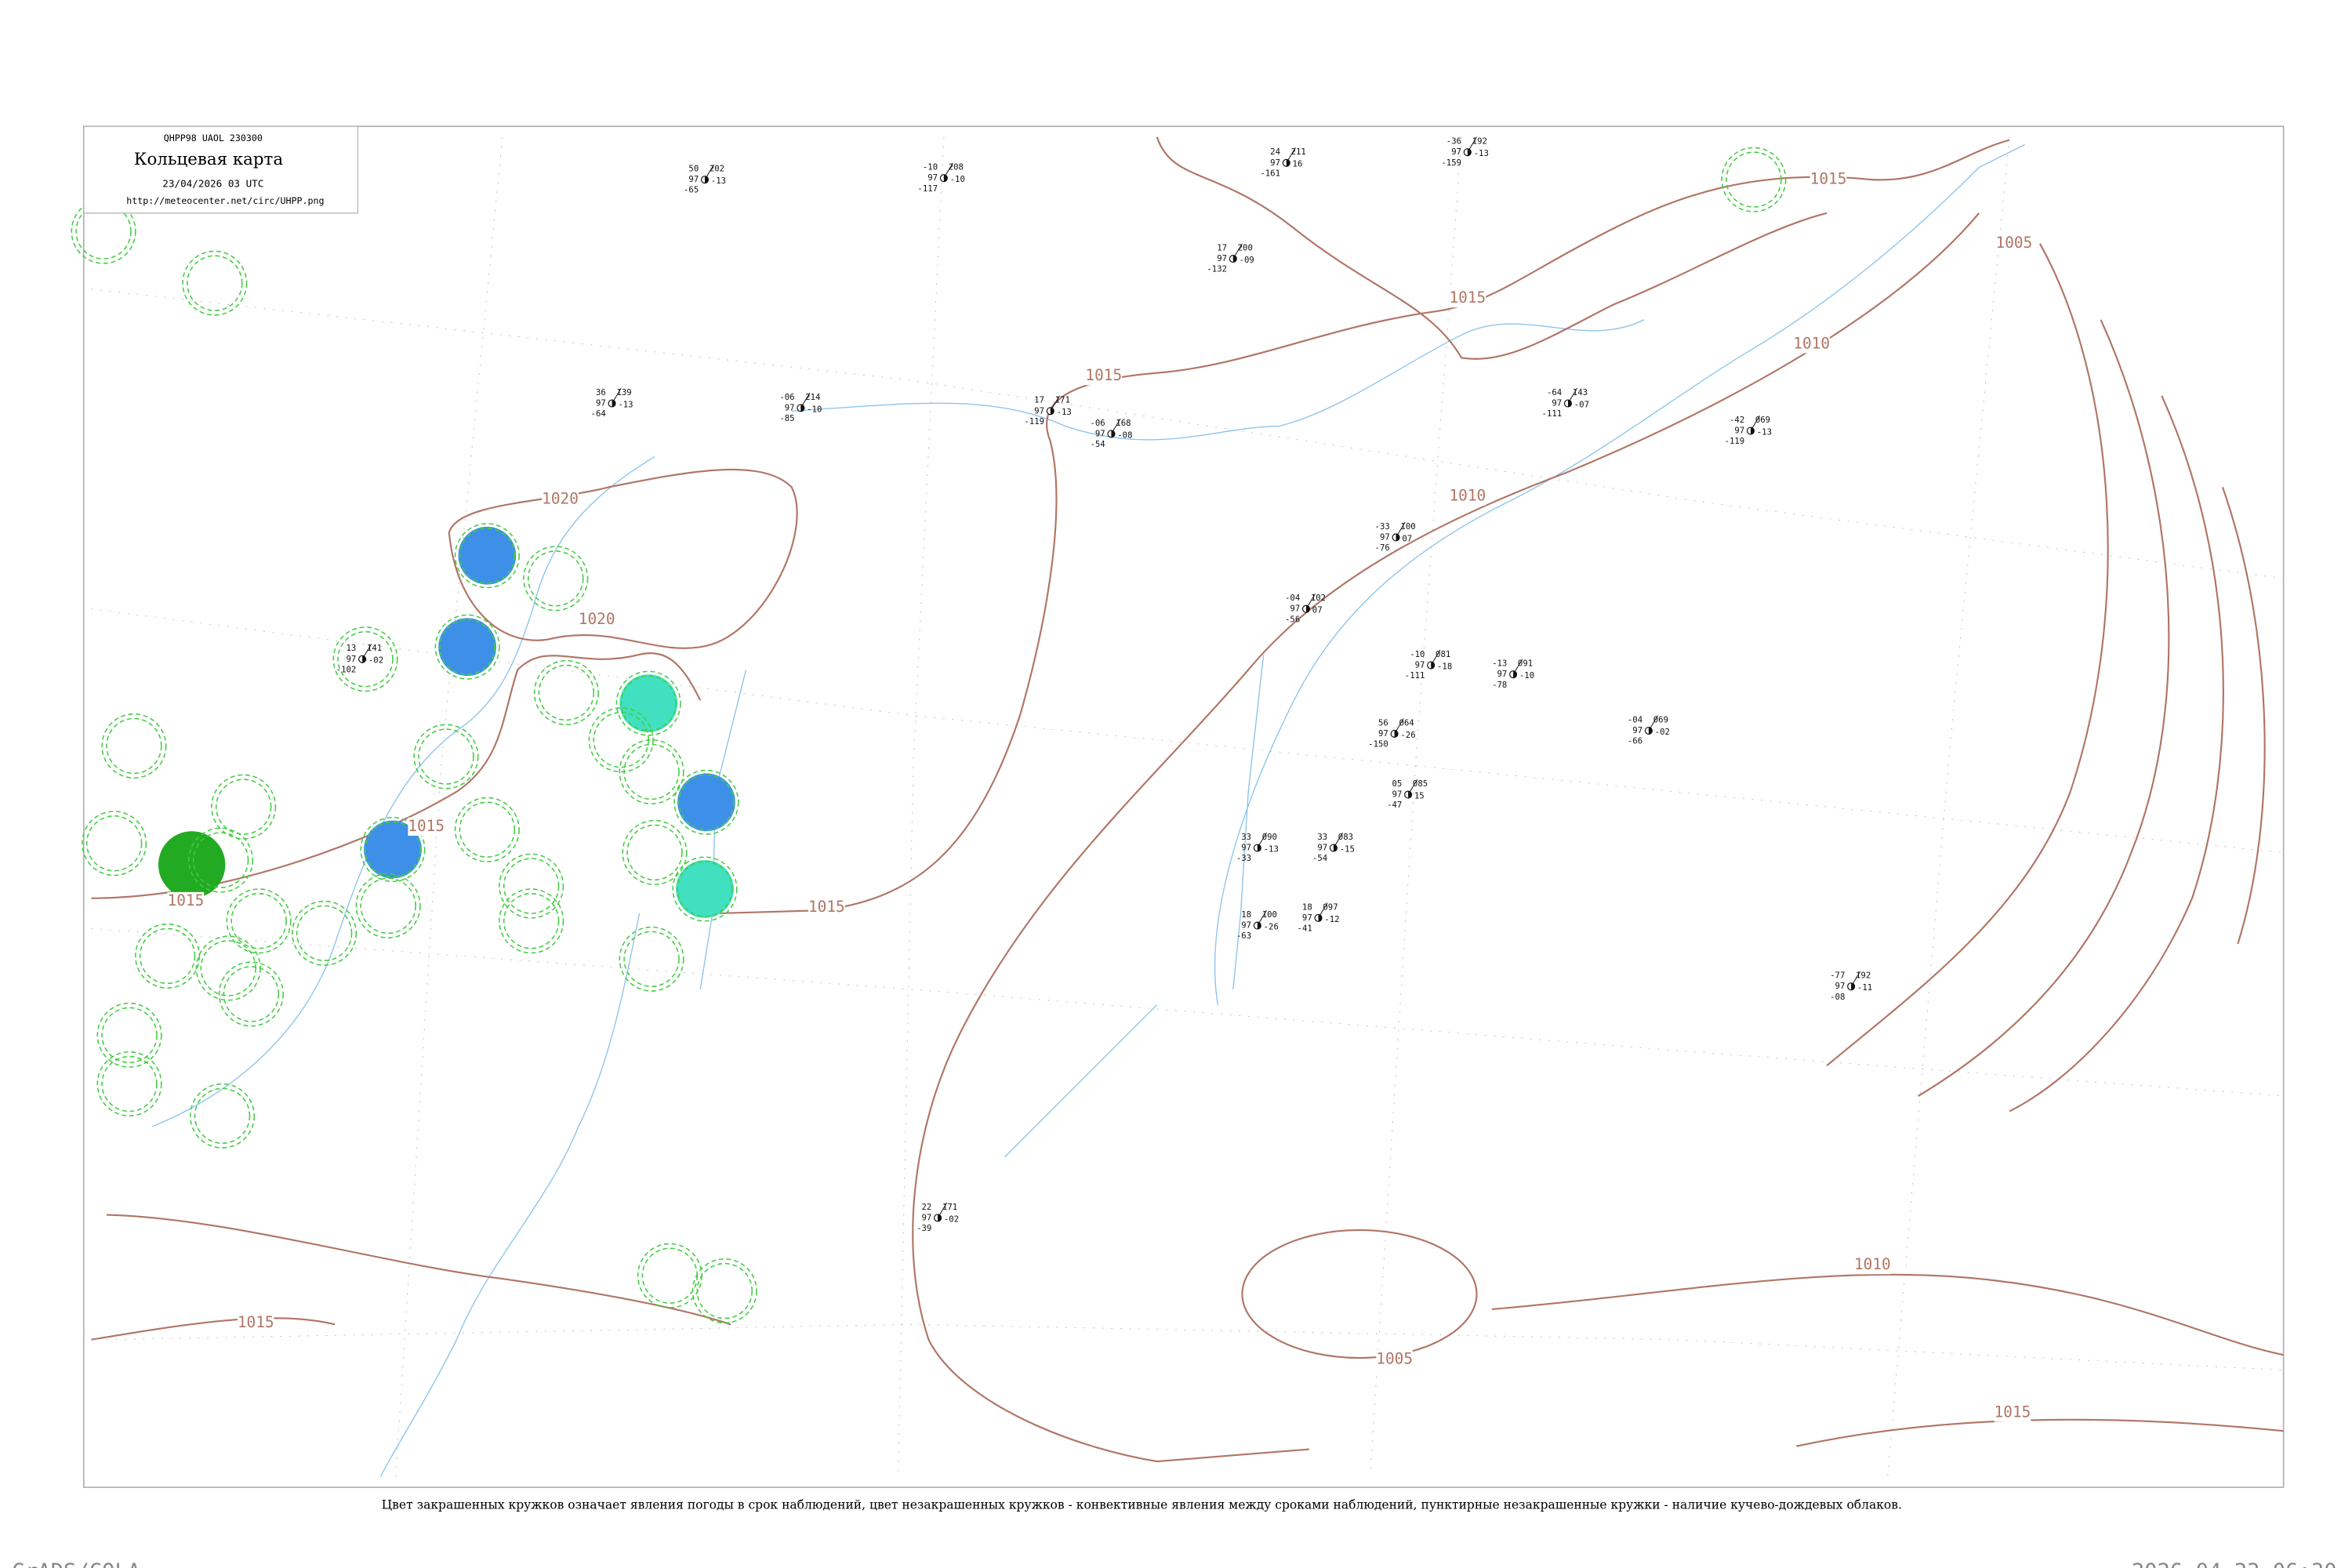 This screenshot has height=1568, width=2352. I want to click on river, so click(403, 791).